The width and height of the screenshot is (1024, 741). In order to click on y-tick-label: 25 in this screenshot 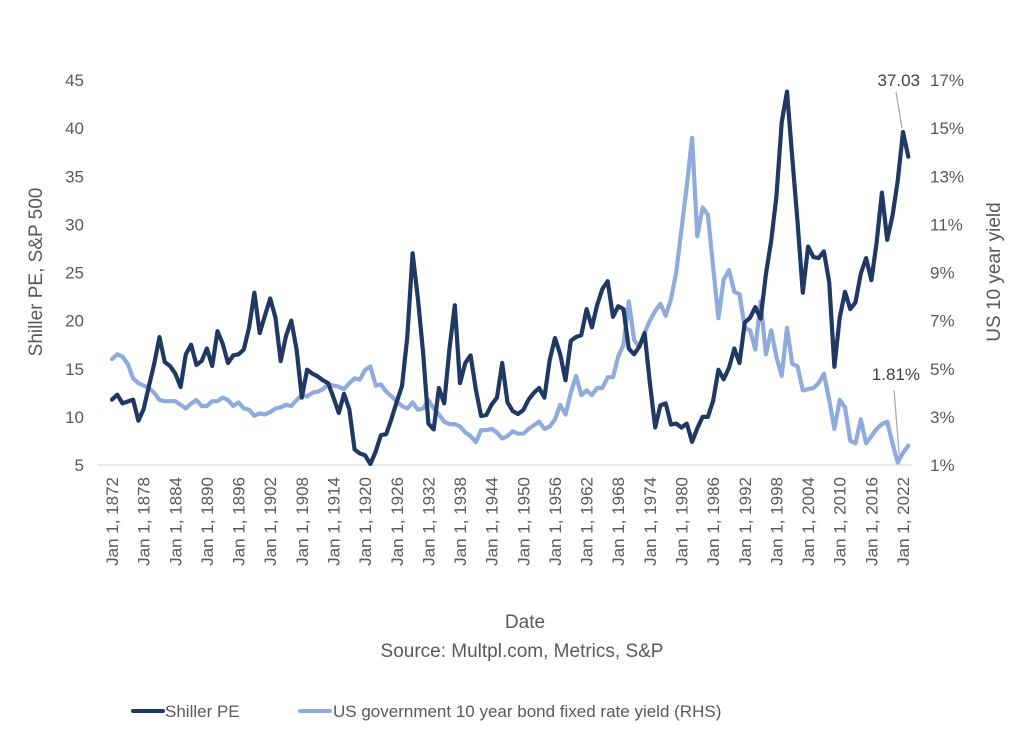, I will do `click(74, 273)`.